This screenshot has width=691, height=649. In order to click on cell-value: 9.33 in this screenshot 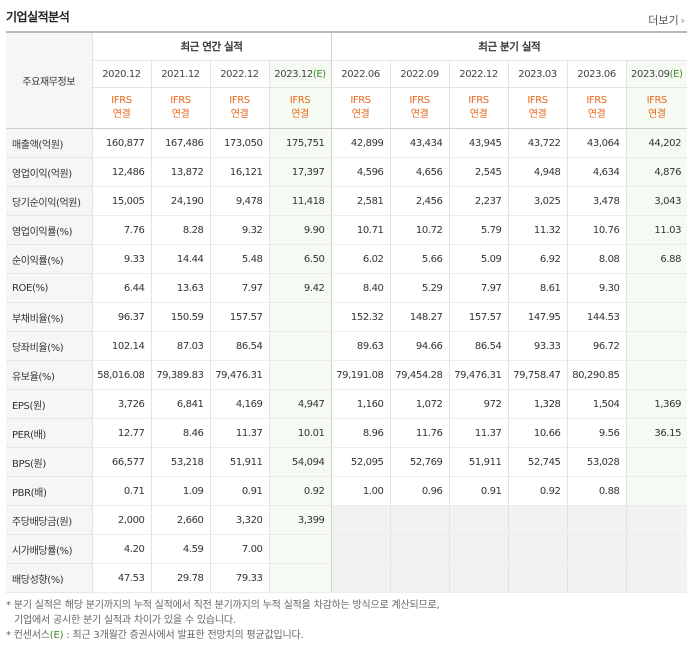, I will do `click(121, 259)`.